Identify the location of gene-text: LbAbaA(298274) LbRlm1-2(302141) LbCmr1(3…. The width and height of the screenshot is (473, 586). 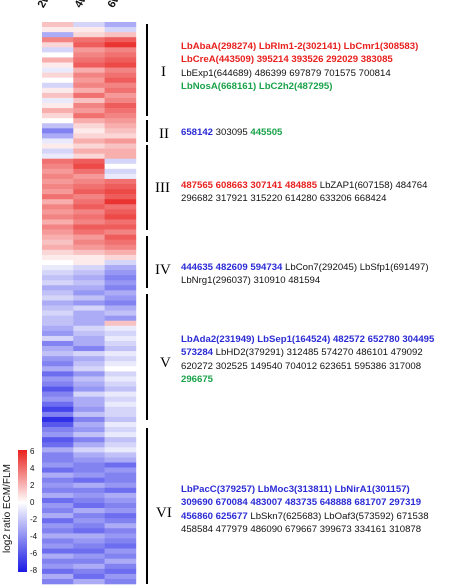
(300, 46).